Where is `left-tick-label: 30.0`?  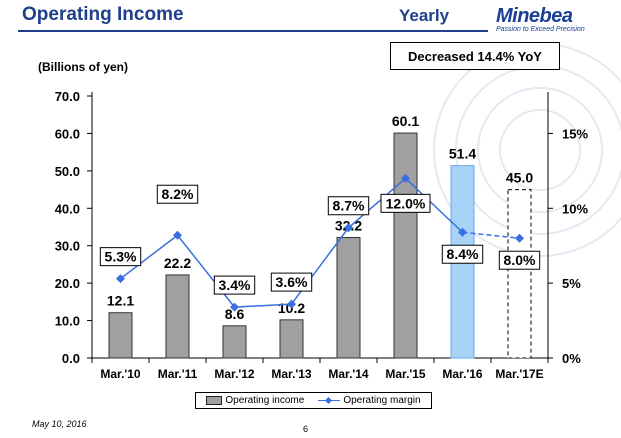 left-tick-label: 30.0 is located at coordinates (67, 246).